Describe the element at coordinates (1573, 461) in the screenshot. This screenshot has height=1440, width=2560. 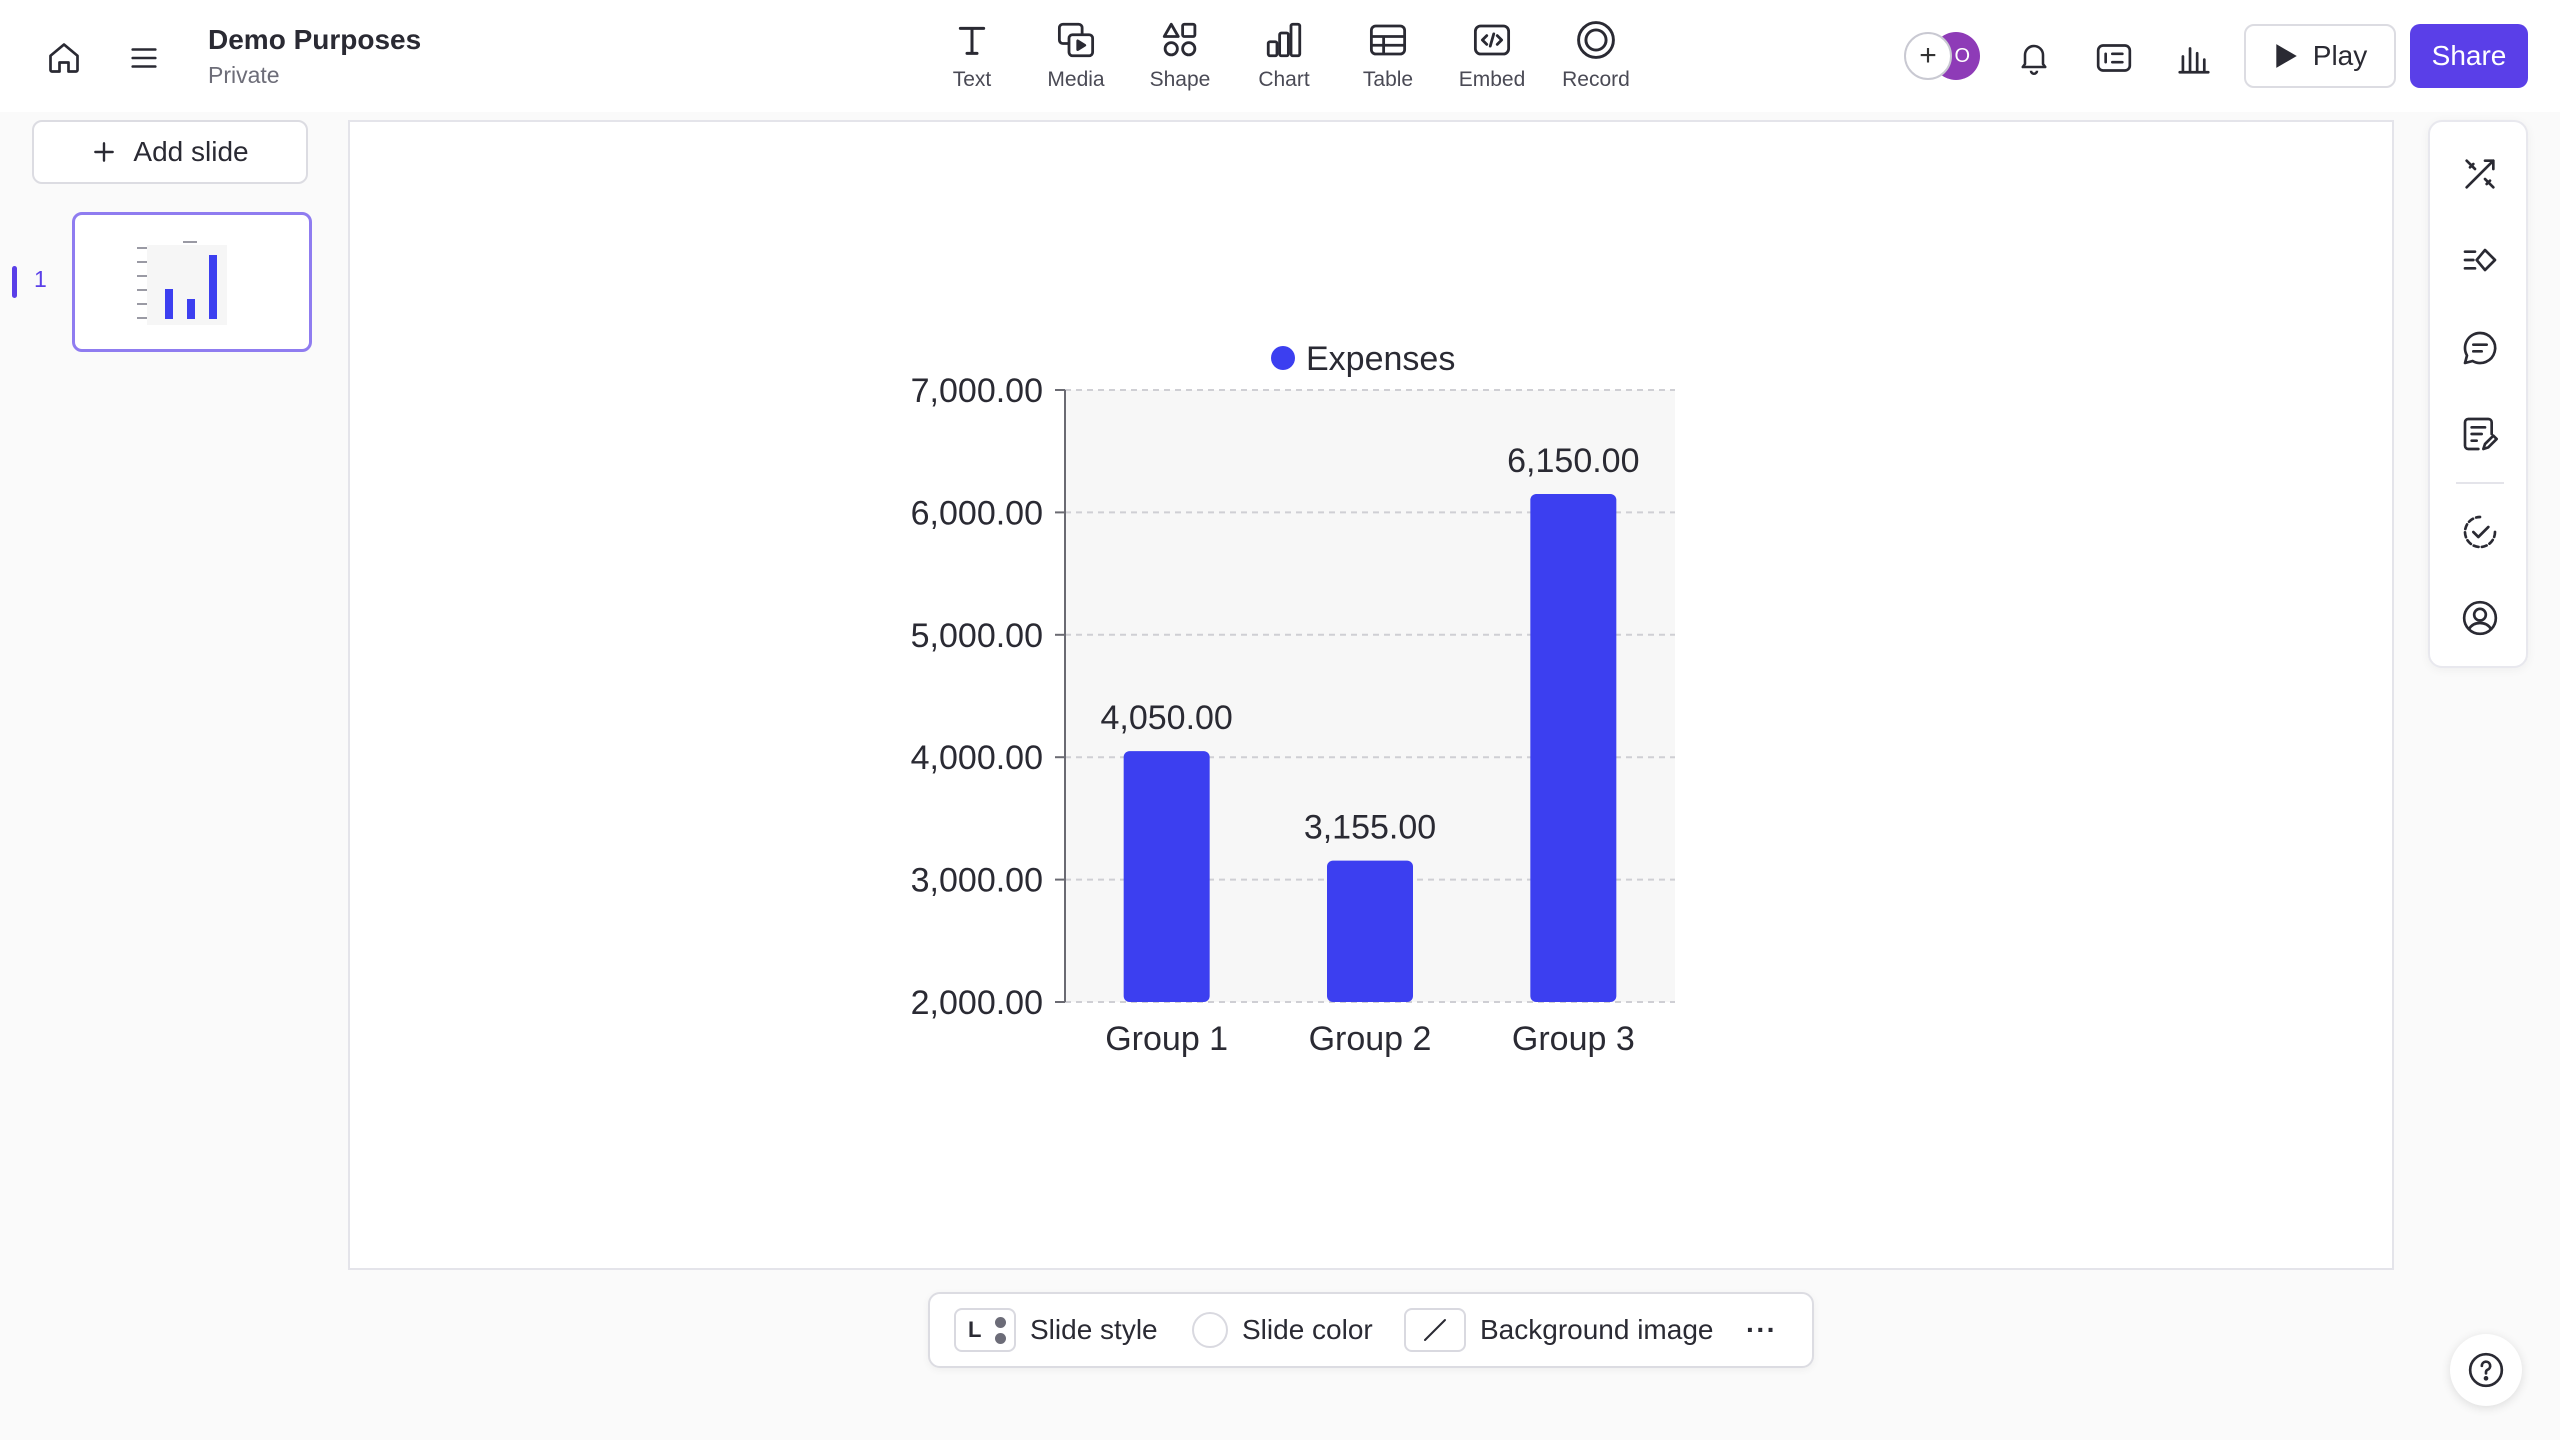
I see `data-label: 6,150.00` at that location.